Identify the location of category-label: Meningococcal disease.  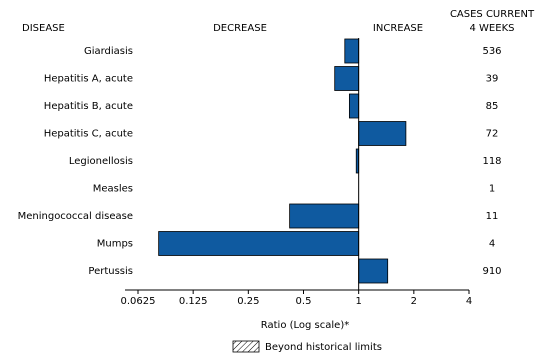
(75, 216).